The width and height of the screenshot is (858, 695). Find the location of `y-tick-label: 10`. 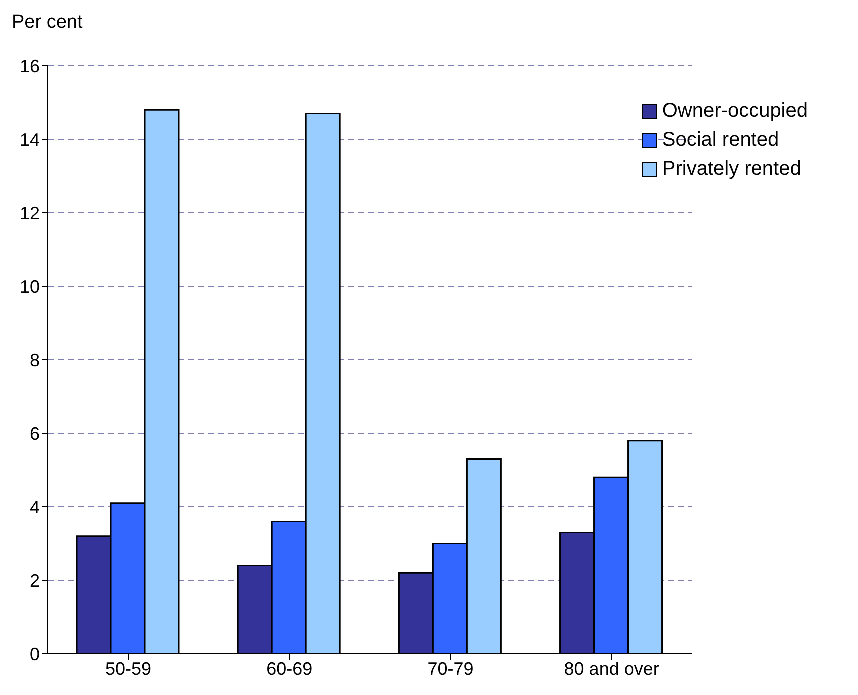

y-tick-label: 10 is located at coordinates (30, 286).